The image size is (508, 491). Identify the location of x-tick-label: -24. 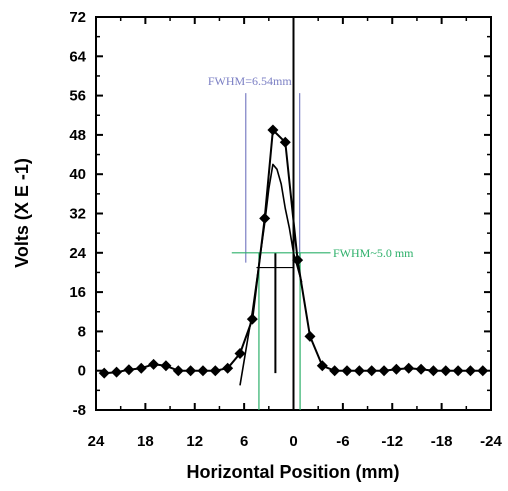
(491, 441).